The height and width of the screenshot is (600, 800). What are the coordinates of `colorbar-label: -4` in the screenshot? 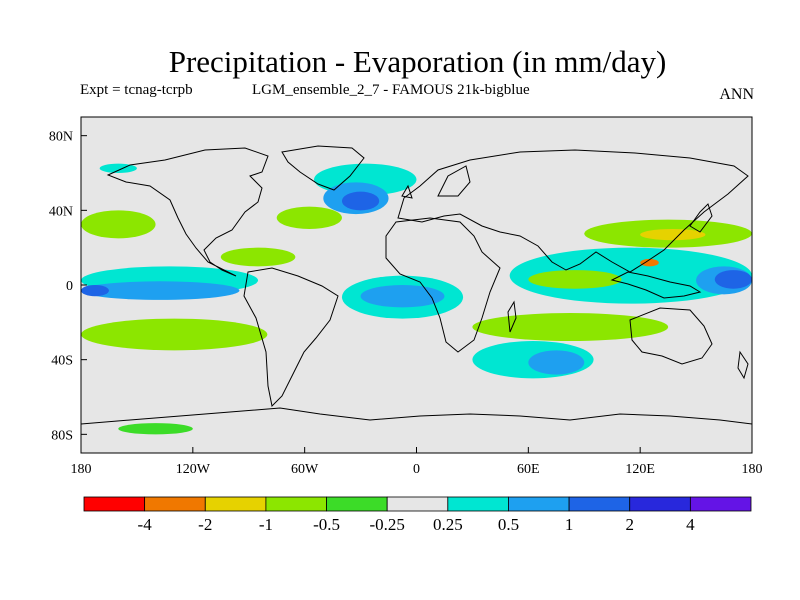 It's located at (145, 524).